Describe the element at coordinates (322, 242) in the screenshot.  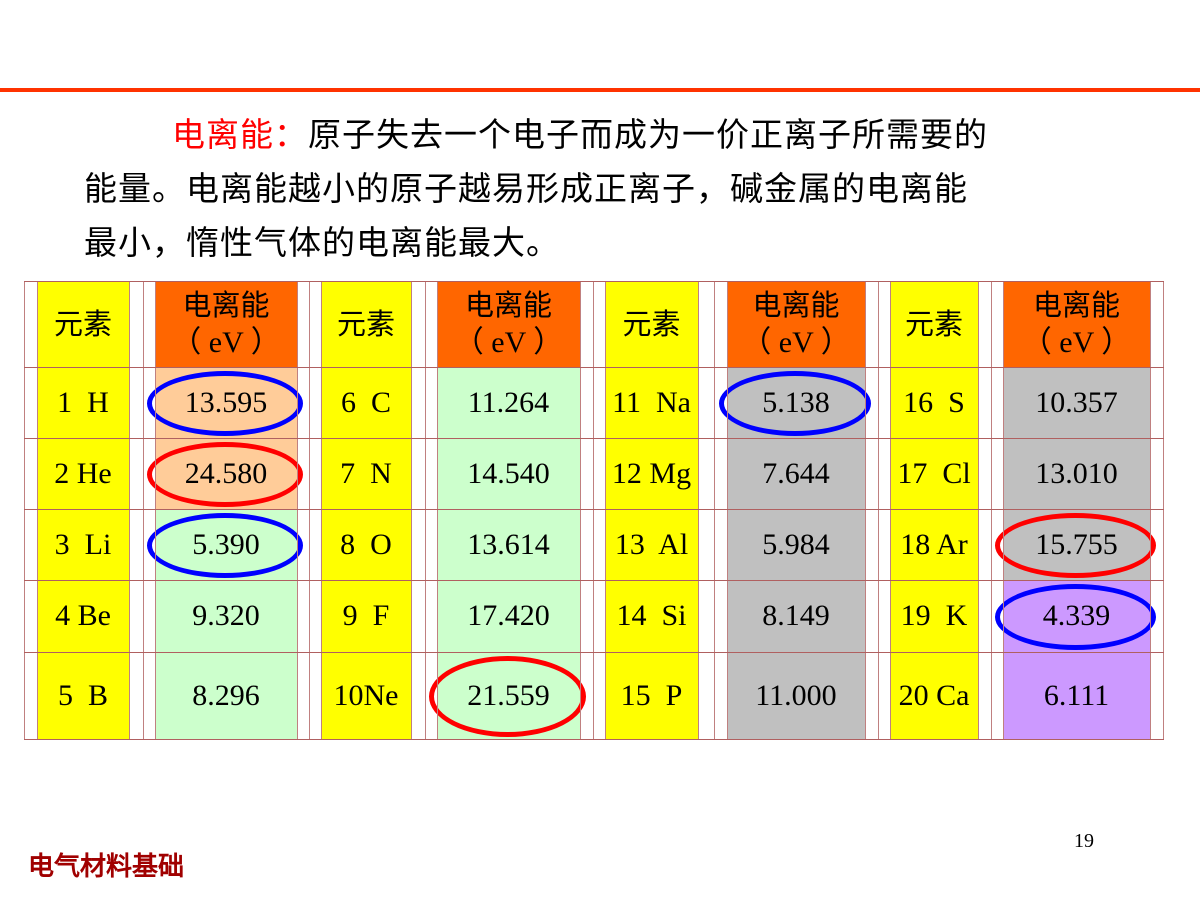
I see `paragraph-line-3: 最小，惰性气体的电离能最大。` at that location.